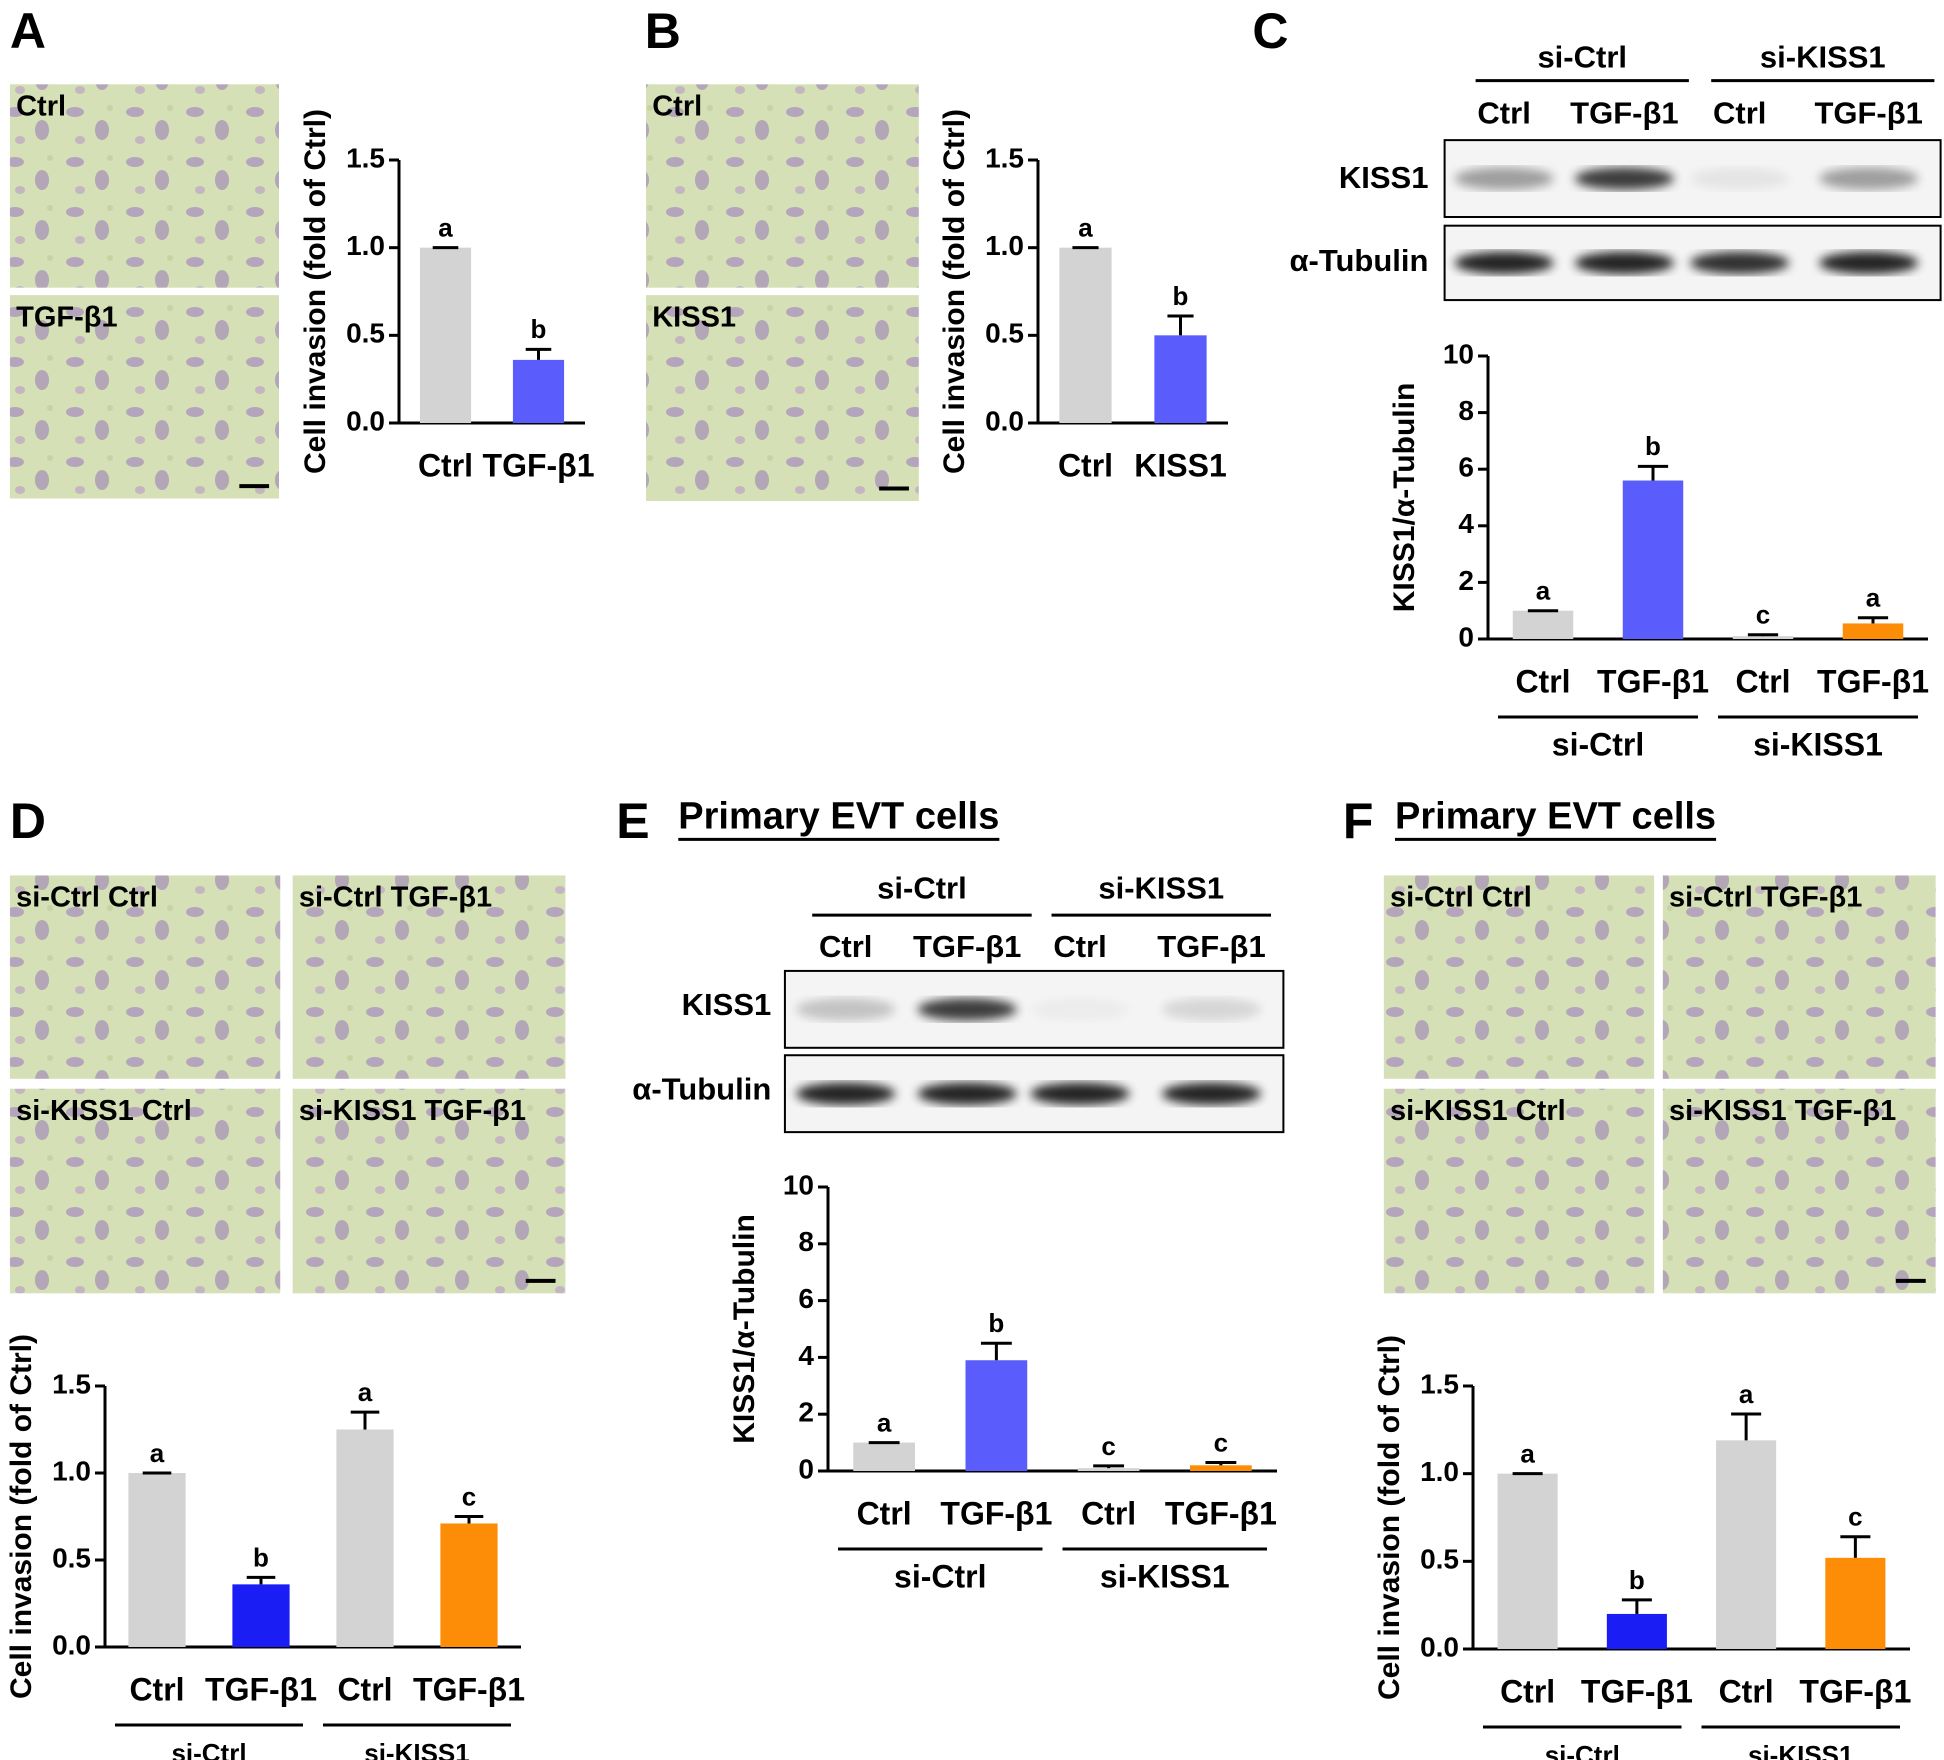  What do you see at coordinates (412, 1111) in the screenshot?
I see `micrograph-label: si-KISS1 TGF-β1` at bounding box center [412, 1111].